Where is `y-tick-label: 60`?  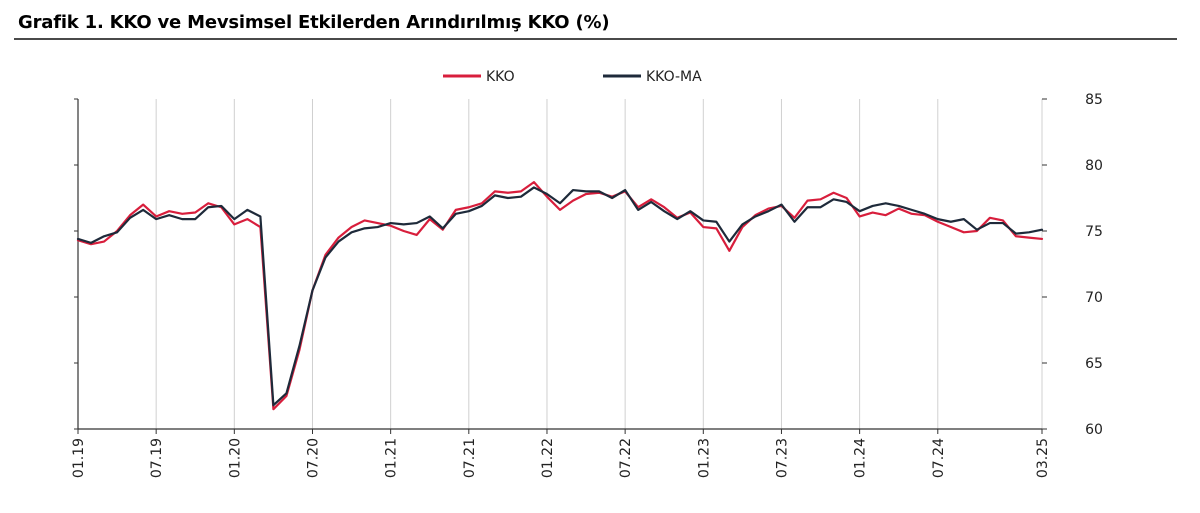
y-tick-label: 60 is located at coordinates (1094, 430).